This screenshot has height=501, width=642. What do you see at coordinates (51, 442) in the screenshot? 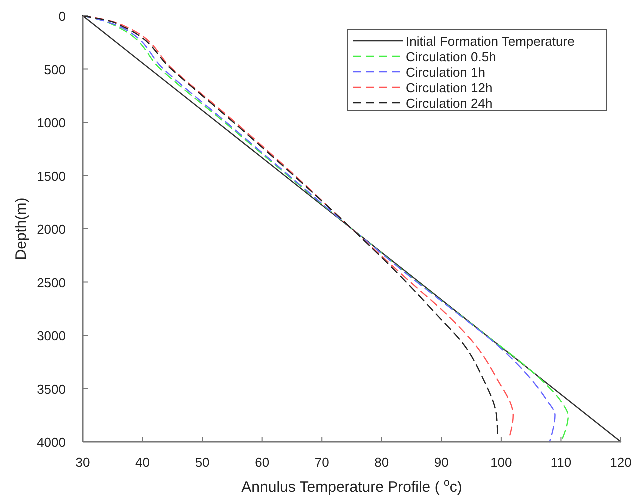
I see `y-tick-label: 4000` at bounding box center [51, 442].